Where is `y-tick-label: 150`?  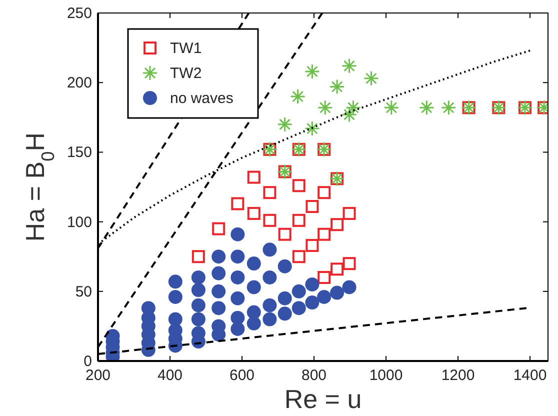
y-tick-label: 150 is located at coordinates (79, 153).